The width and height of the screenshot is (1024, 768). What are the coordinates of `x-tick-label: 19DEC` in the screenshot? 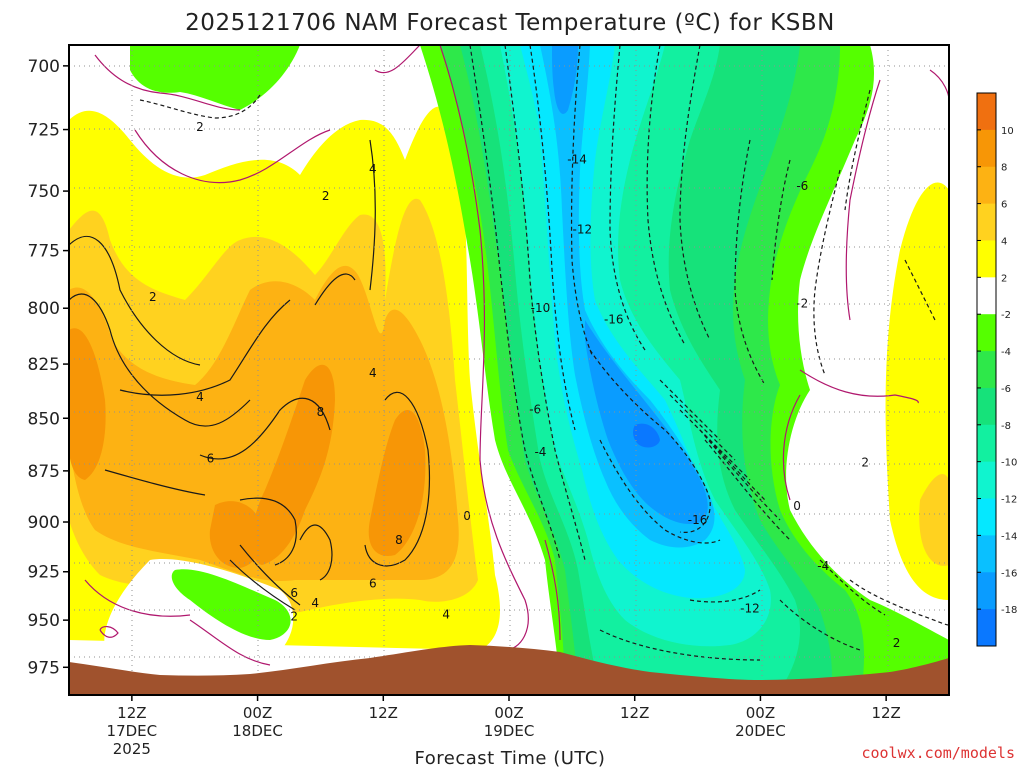 It's located at (509, 731).